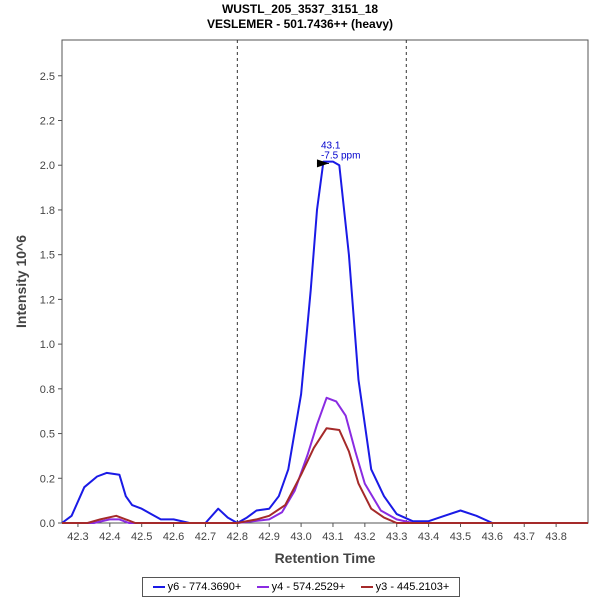 This screenshot has height=600, width=600. What do you see at coordinates (47, 77) in the screenshot?
I see `y-tick-label: 2.5` at bounding box center [47, 77].